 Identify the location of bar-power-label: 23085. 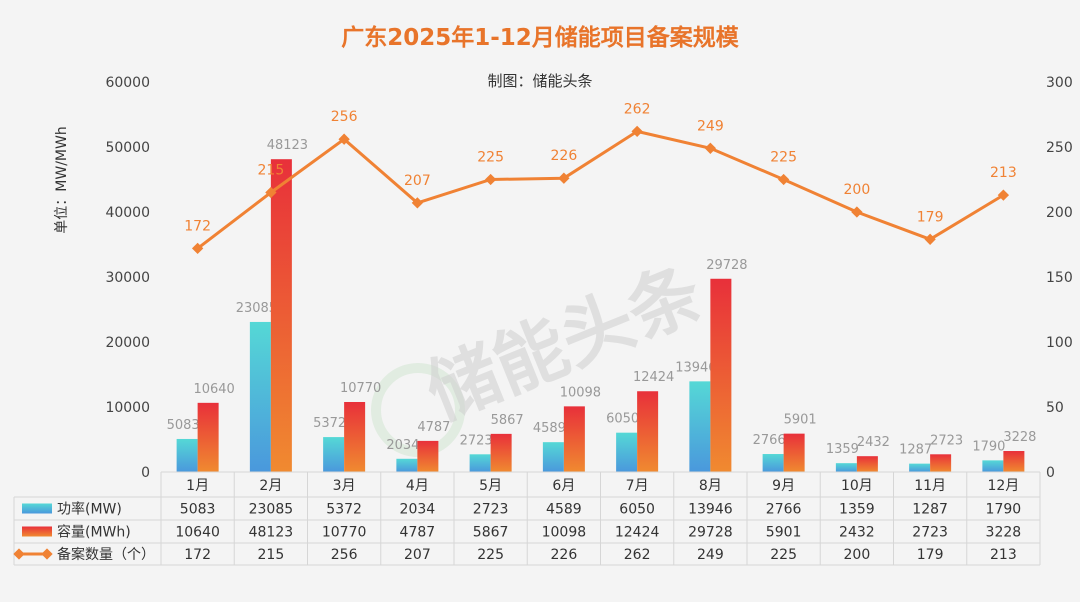
(256, 308).